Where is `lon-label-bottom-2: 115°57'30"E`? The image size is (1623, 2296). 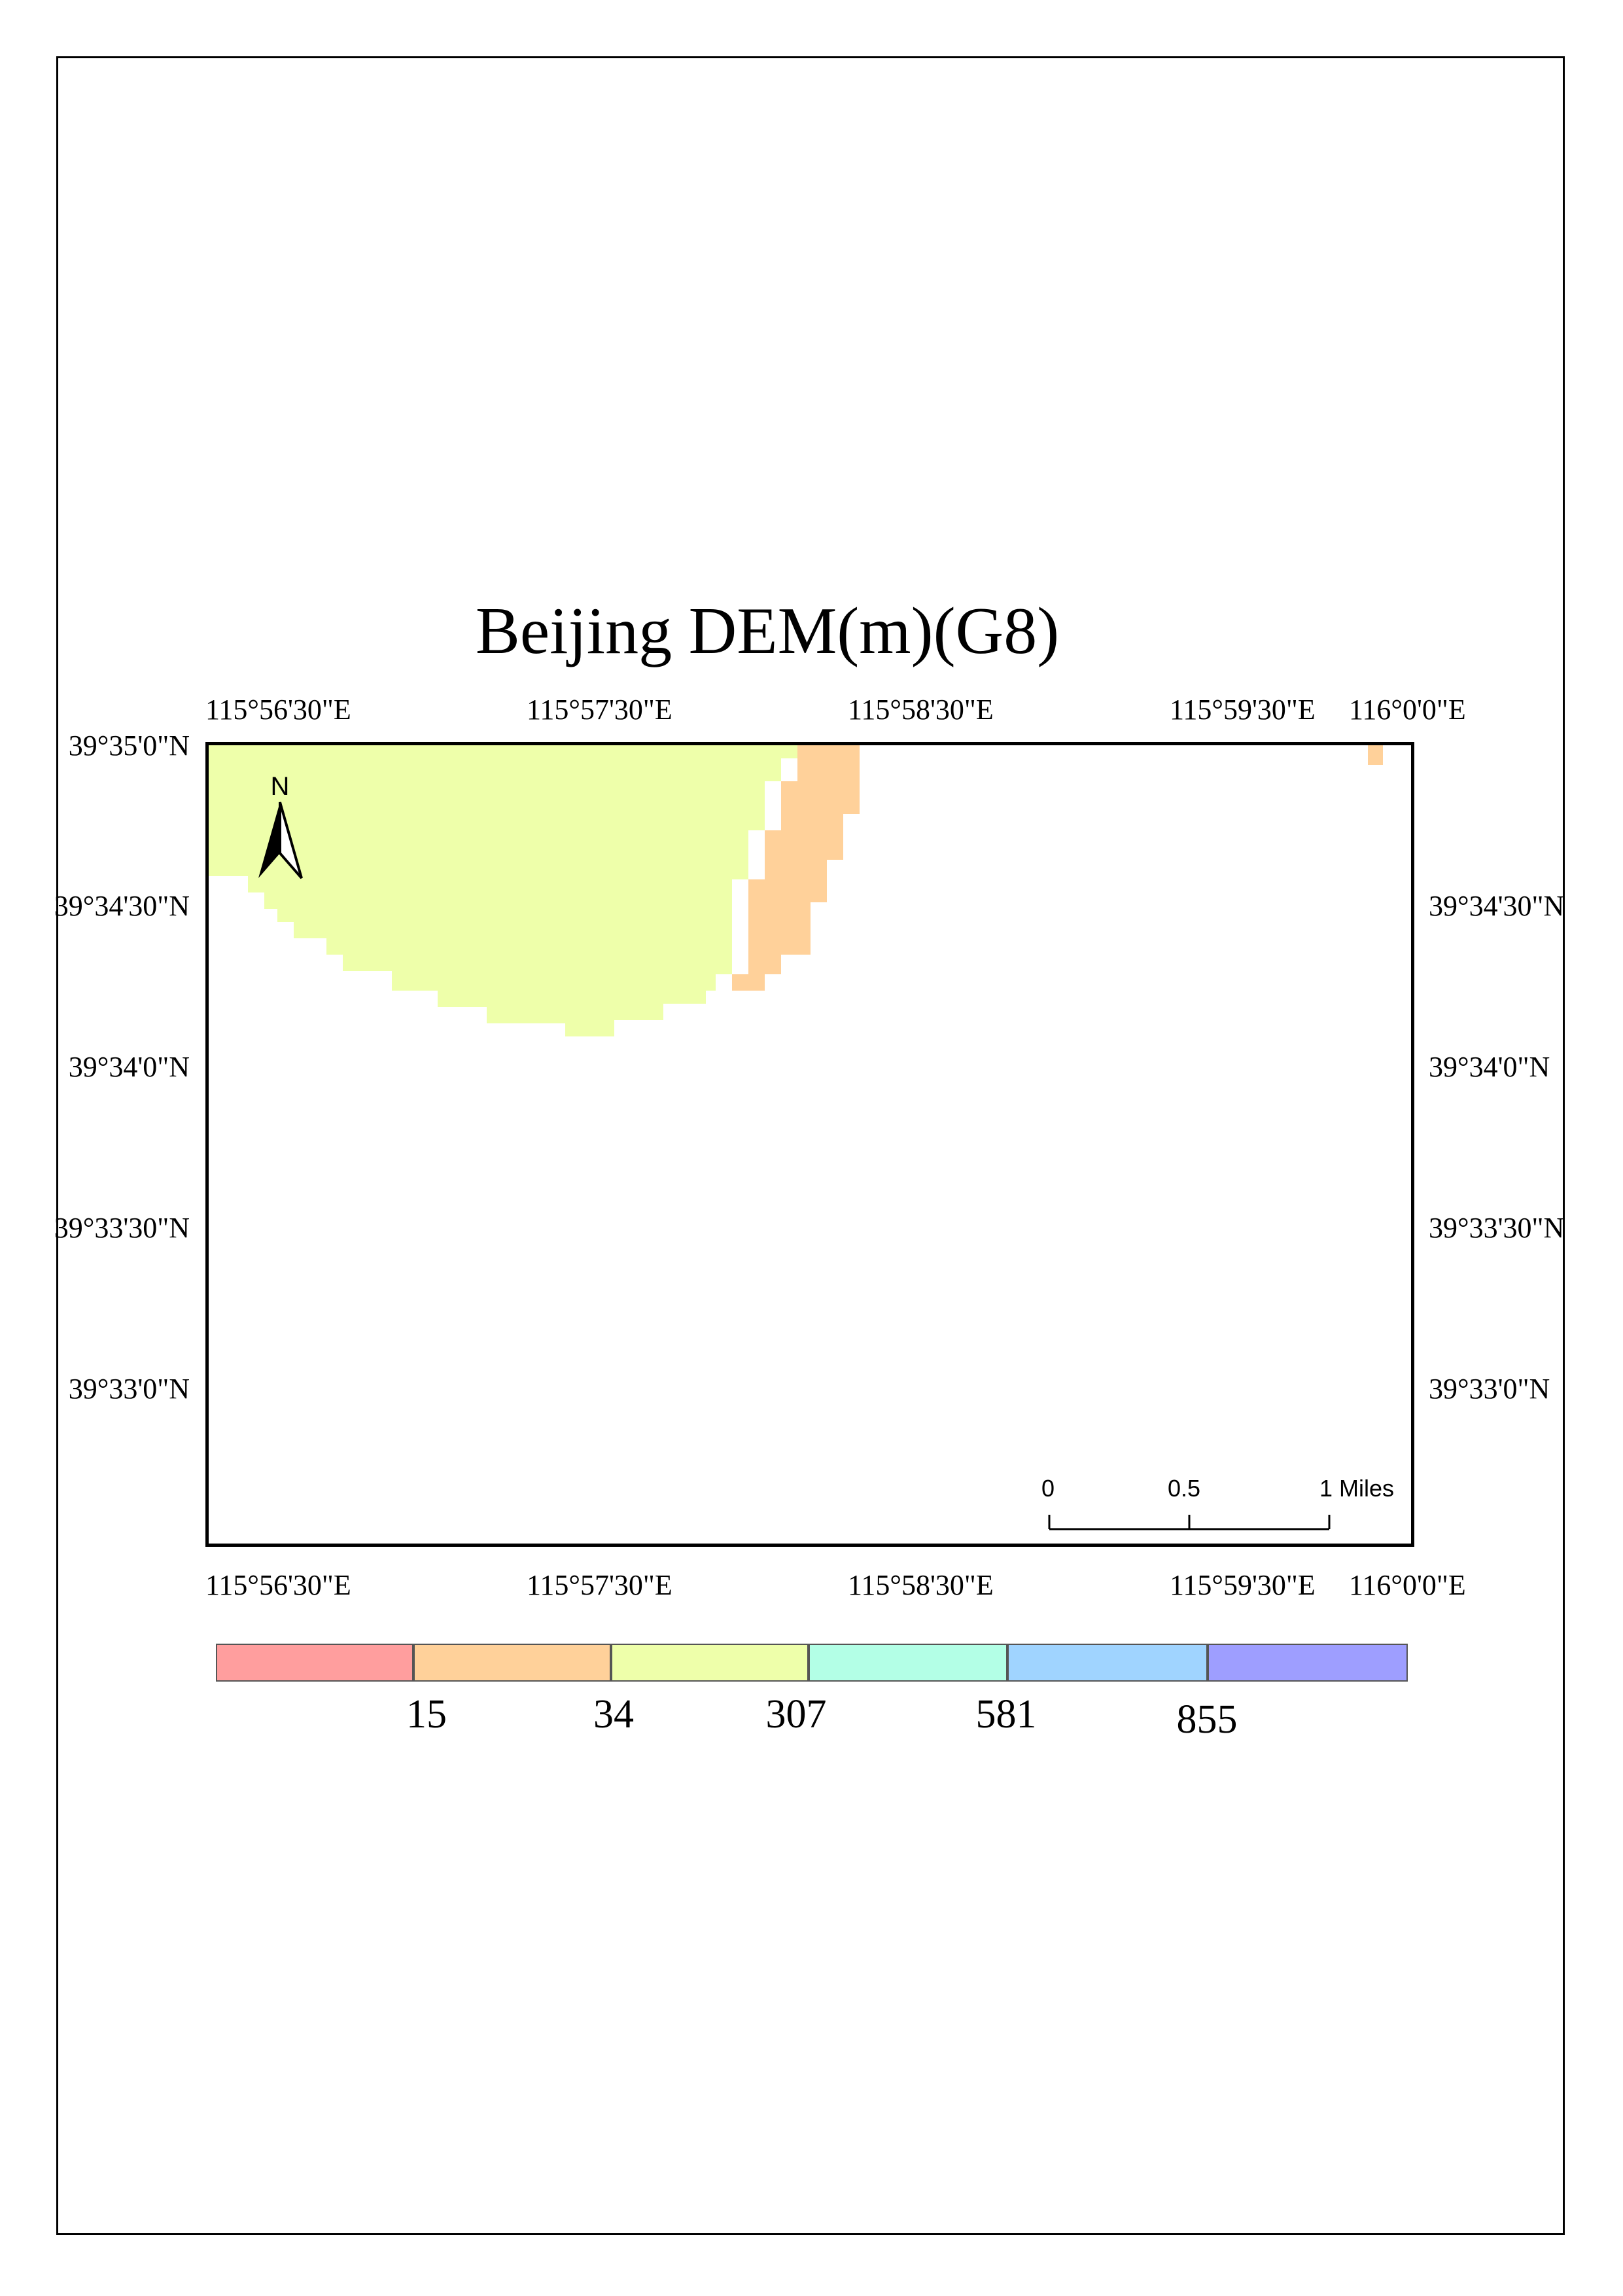 lon-label-bottom-2: 115°57'30"E is located at coordinates (599, 1585).